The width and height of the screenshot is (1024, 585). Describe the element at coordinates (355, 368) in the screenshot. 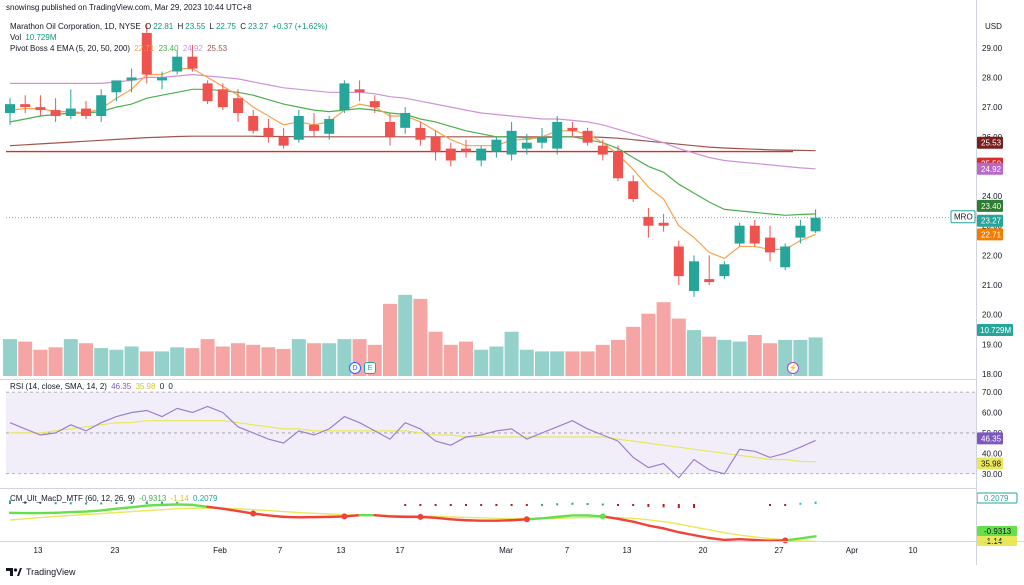

I see `dividend-icon: D` at that location.